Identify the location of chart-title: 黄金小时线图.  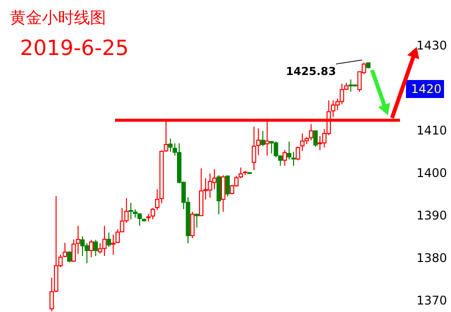
(58, 17).